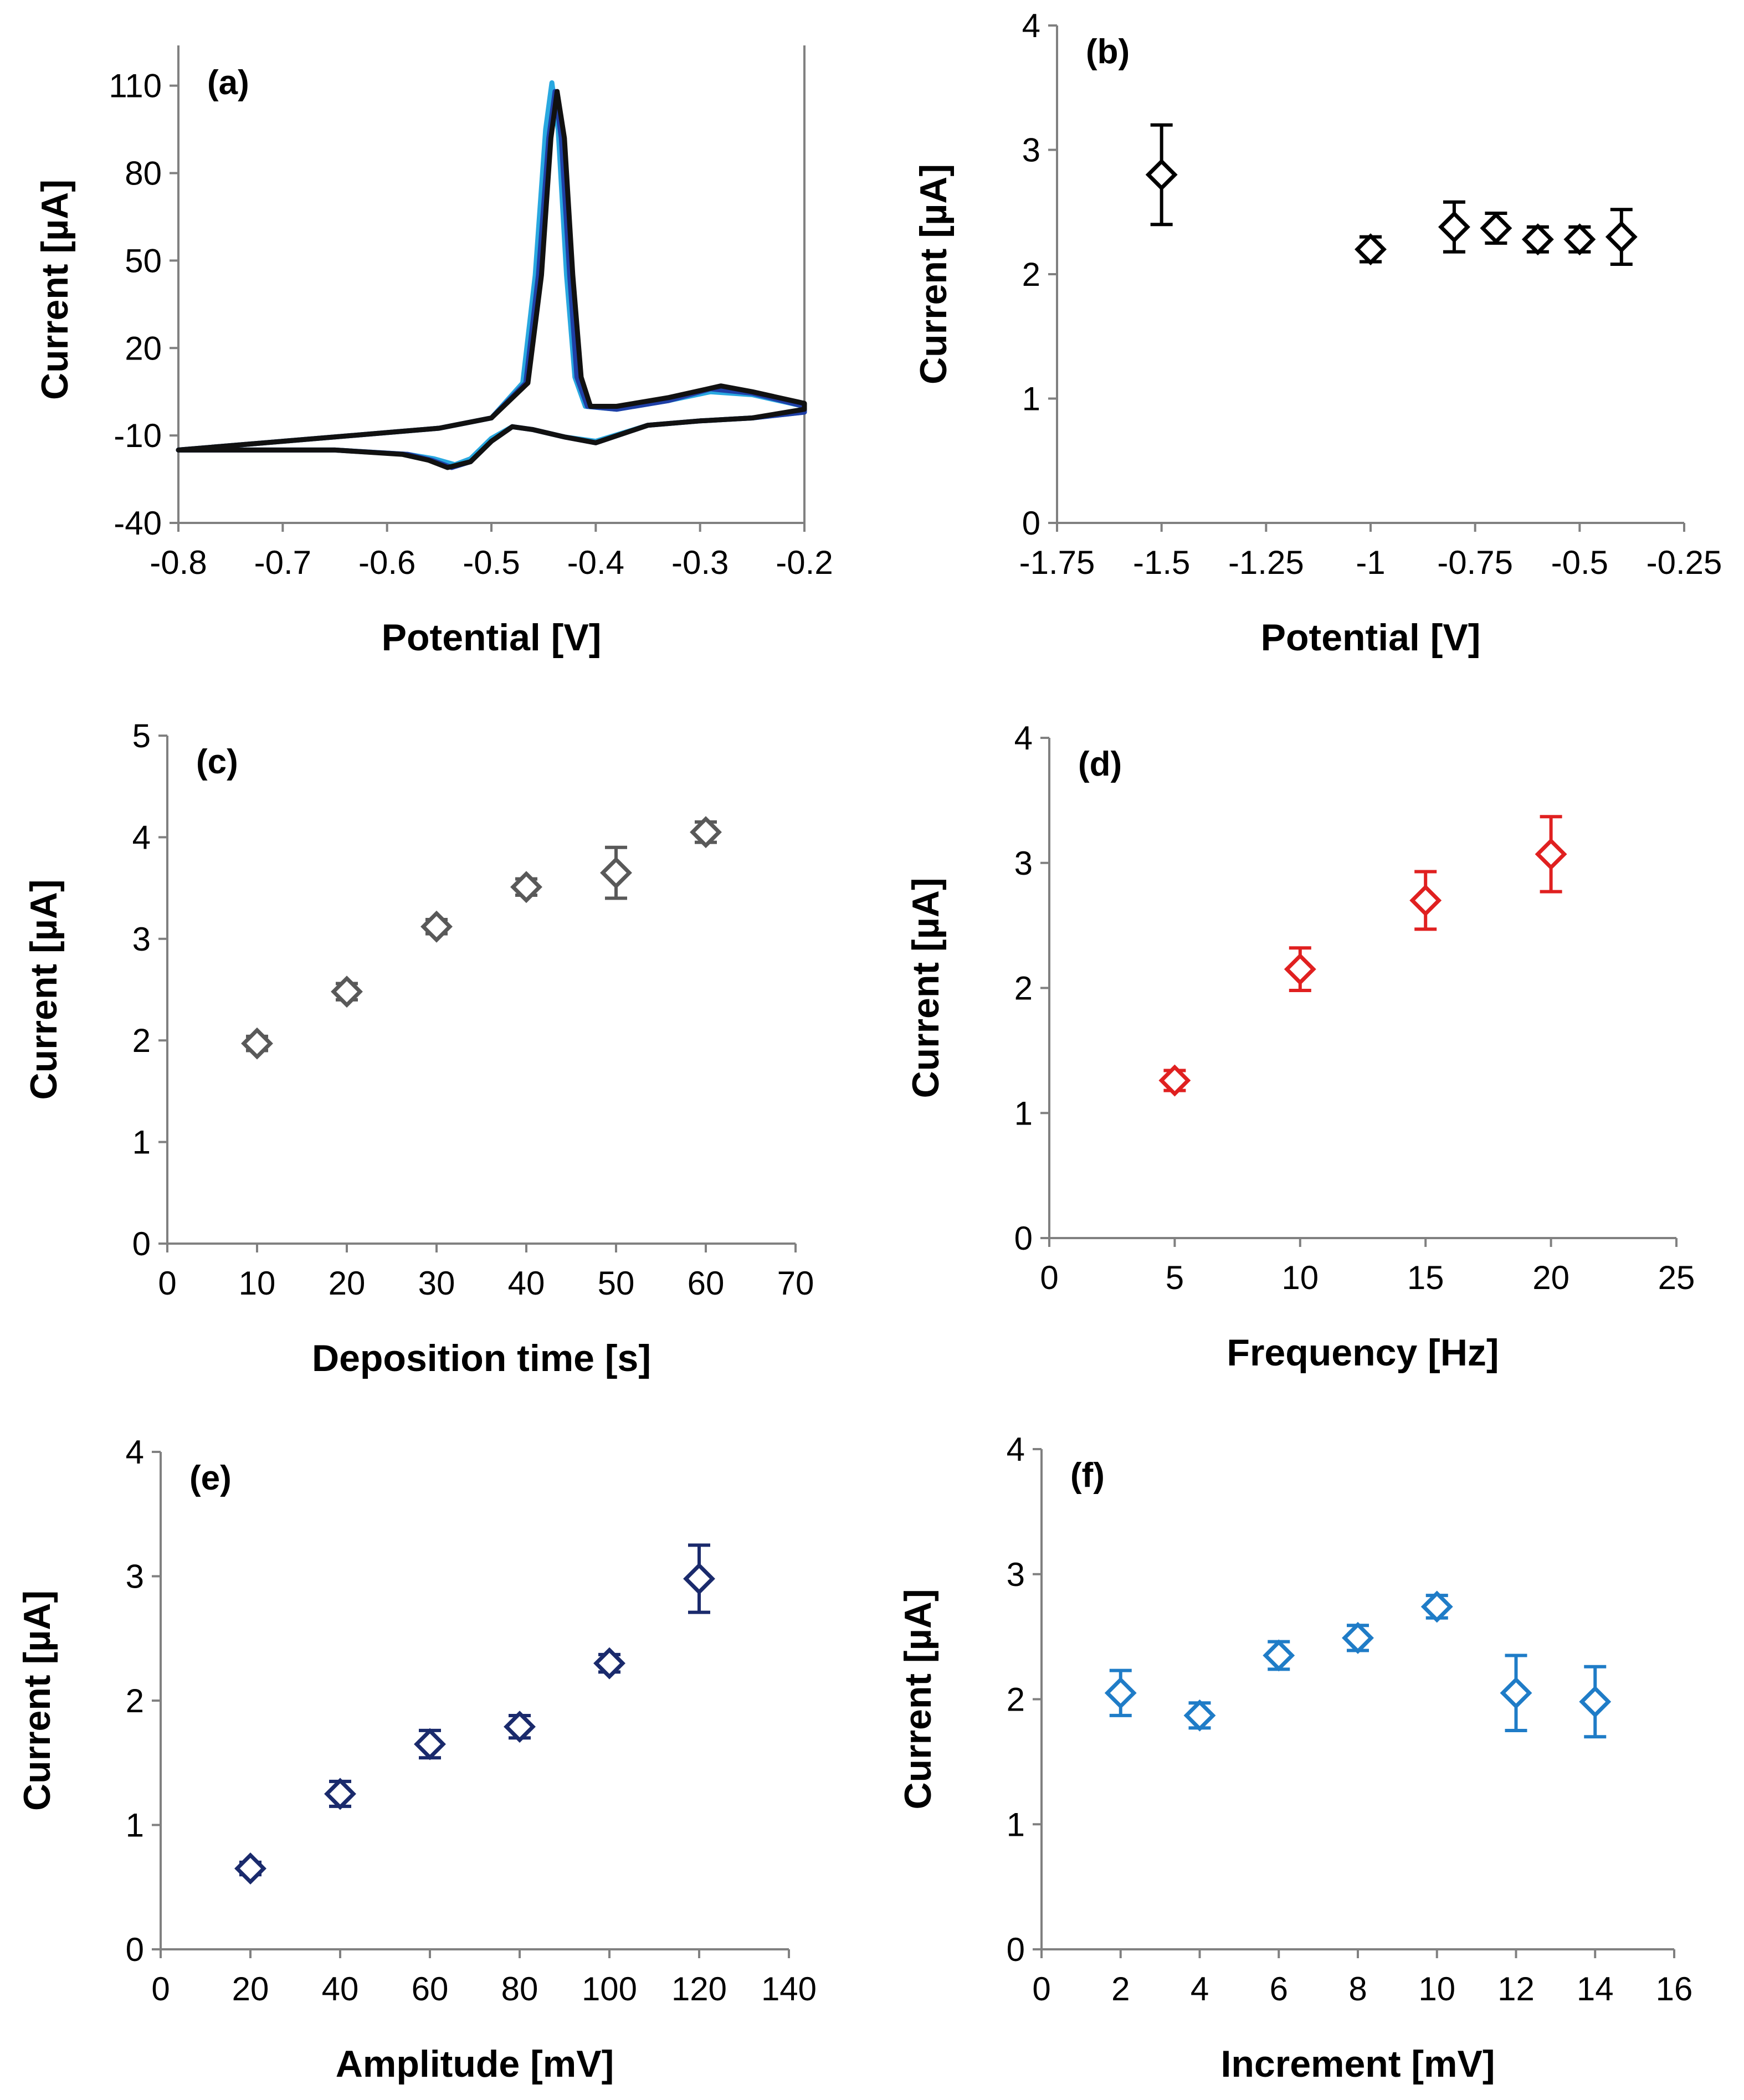  What do you see at coordinates (1120, 1988) in the screenshot?
I see `x-tick-label: 2` at bounding box center [1120, 1988].